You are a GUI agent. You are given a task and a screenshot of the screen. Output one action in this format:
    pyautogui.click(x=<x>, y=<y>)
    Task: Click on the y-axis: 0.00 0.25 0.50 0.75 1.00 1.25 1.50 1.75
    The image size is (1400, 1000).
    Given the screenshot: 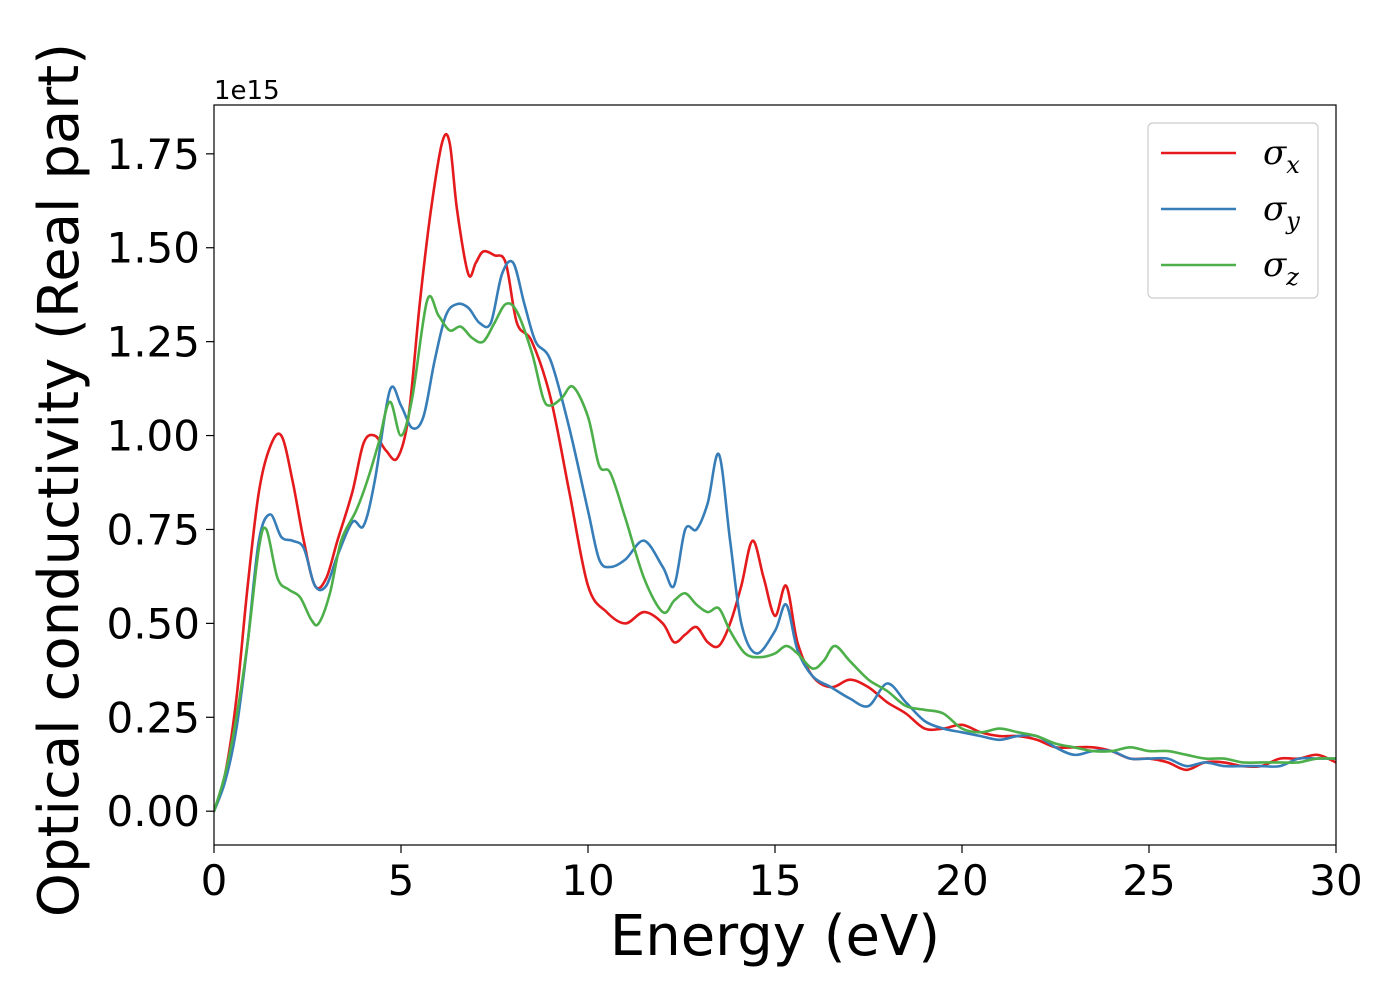 What is the action you would take?
    pyautogui.click(x=160, y=483)
    